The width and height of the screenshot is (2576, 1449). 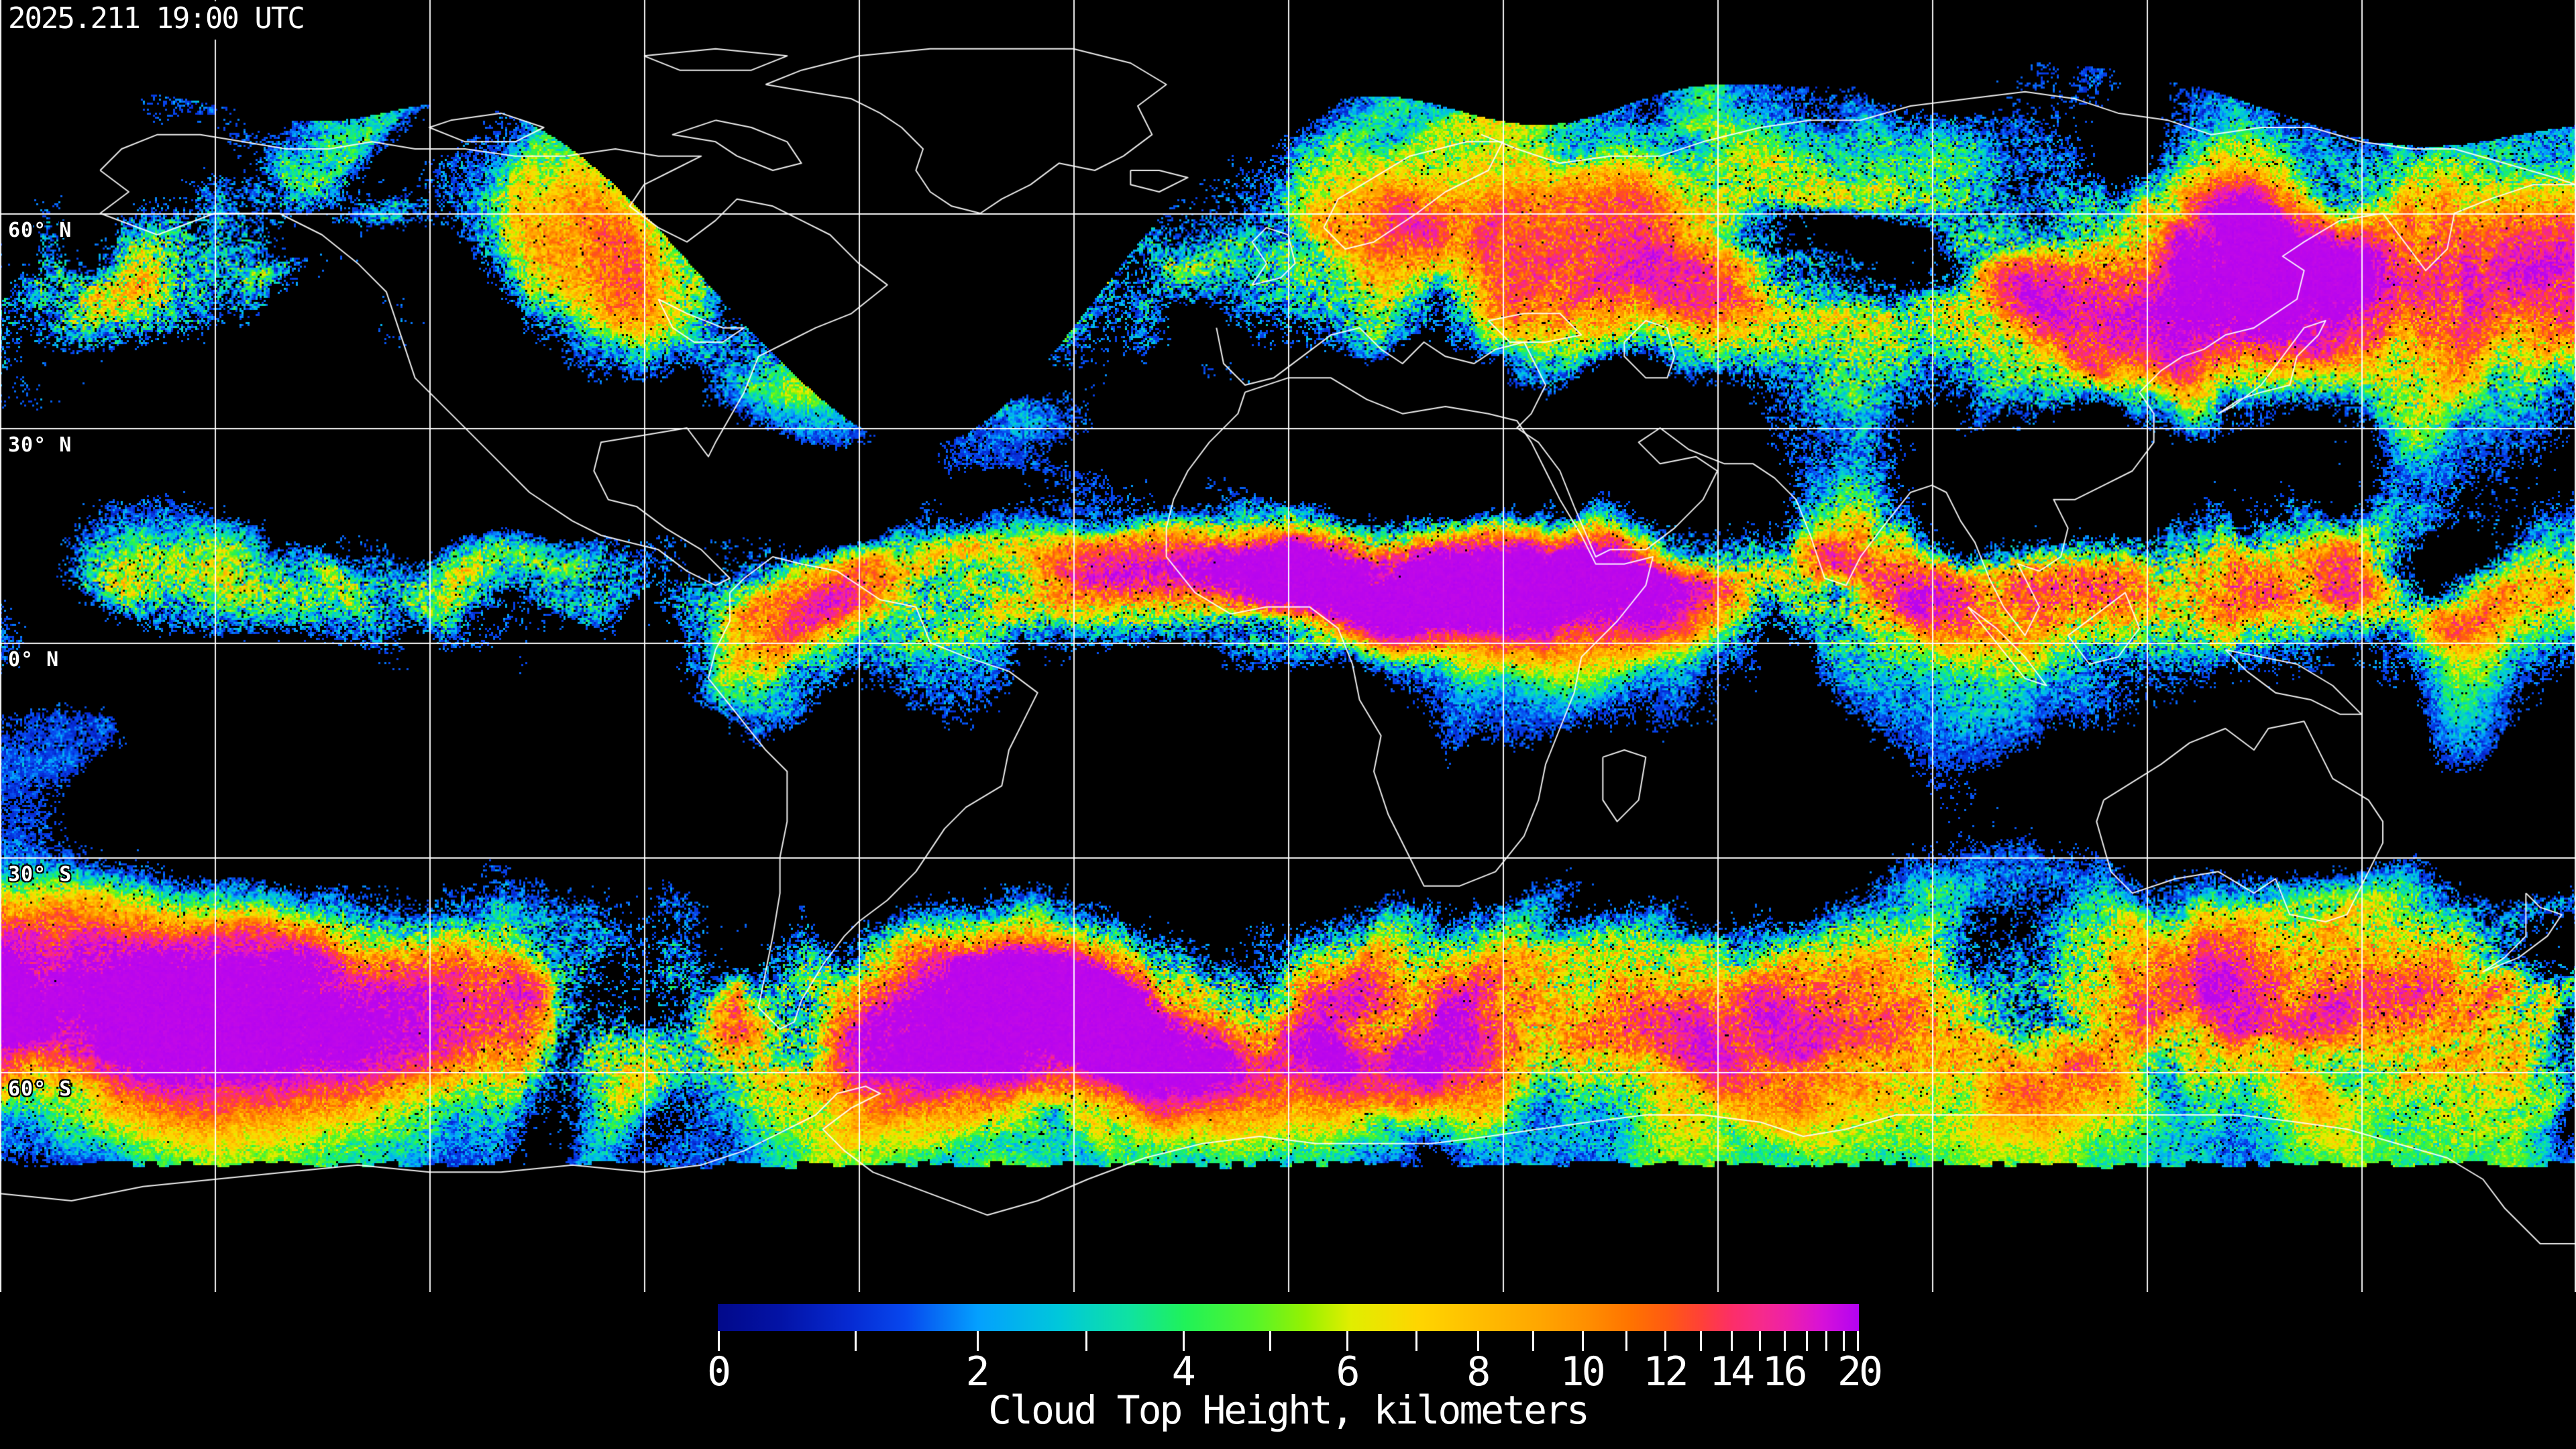 What do you see at coordinates (1784, 1371) in the screenshot?
I see `colorbar-tick-label: 16` at bounding box center [1784, 1371].